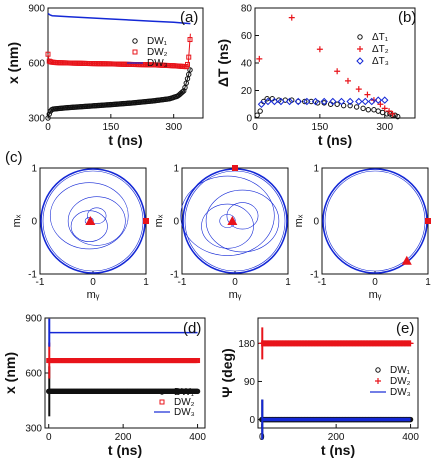  What do you see at coordinates (192, 328) in the screenshot?
I see `panel-label-d: (d)` at bounding box center [192, 328].